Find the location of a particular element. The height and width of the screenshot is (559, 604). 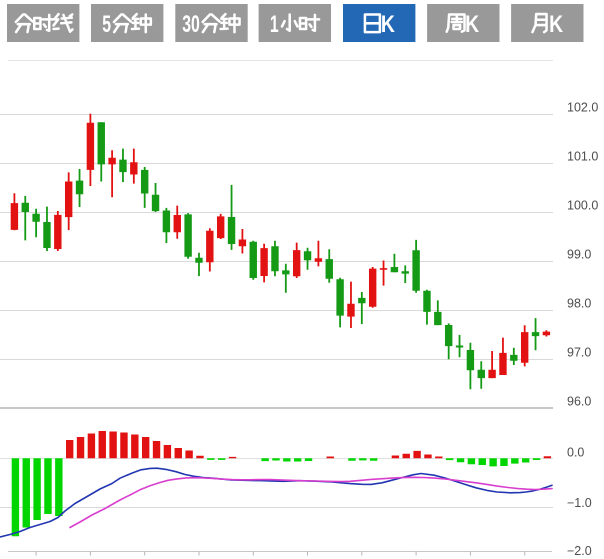

svg-text: 102.0 is located at coordinates (582, 107).